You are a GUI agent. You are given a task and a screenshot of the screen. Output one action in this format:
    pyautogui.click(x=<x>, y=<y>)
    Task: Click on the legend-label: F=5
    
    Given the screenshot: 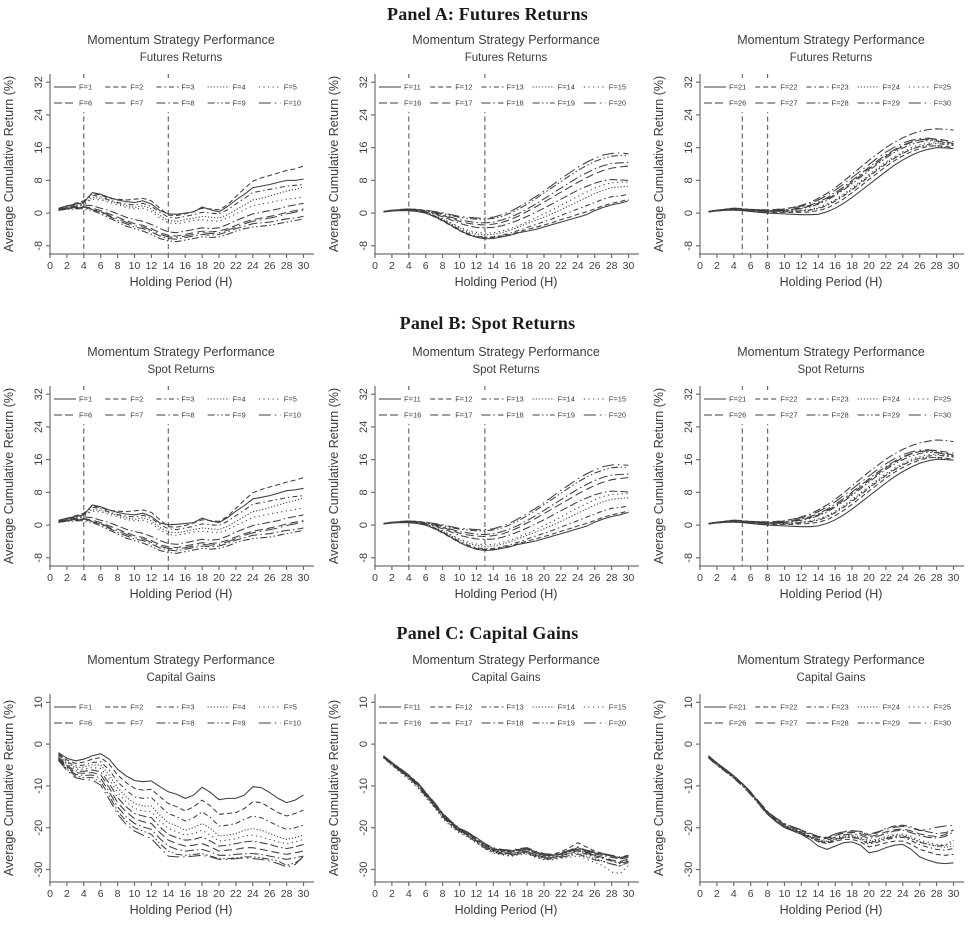 What is the action you would take?
    pyautogui.click(x=290, y=707)
    